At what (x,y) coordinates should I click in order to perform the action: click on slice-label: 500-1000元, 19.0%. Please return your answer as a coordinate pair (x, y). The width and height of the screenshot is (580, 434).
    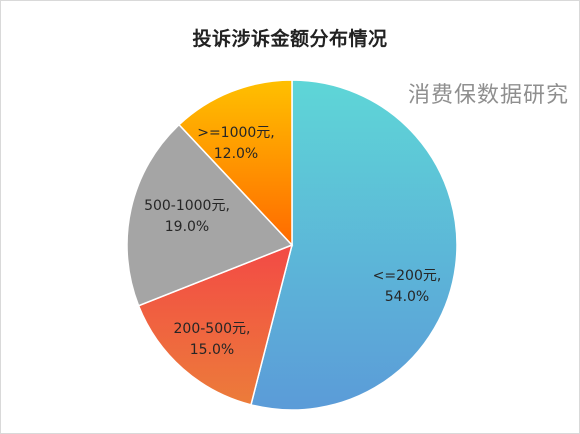
    Looking at the image, I should click on (187, 216).